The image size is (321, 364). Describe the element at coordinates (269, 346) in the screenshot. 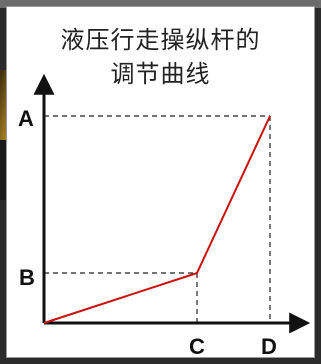

I see `label-d: D` at that location.